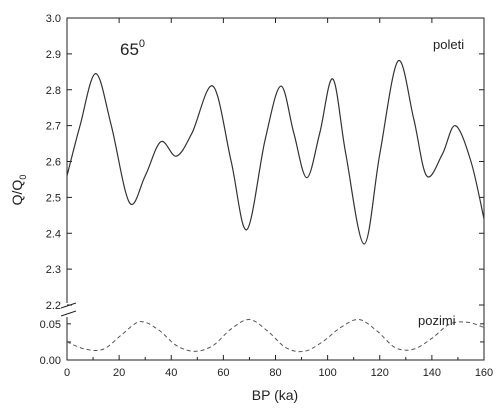 This screenshot has width=497, height=409. Describe the element at coordinates (380, 373) in the screenshot. I see `x-tick-label: 120` at that location.